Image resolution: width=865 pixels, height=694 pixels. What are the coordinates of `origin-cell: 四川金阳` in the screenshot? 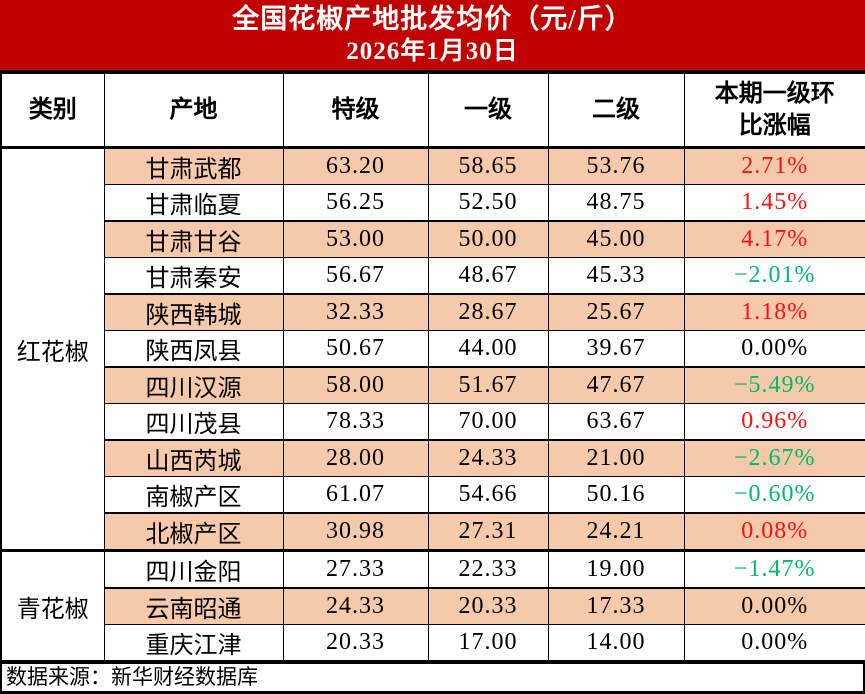 It's located at (193, 569).